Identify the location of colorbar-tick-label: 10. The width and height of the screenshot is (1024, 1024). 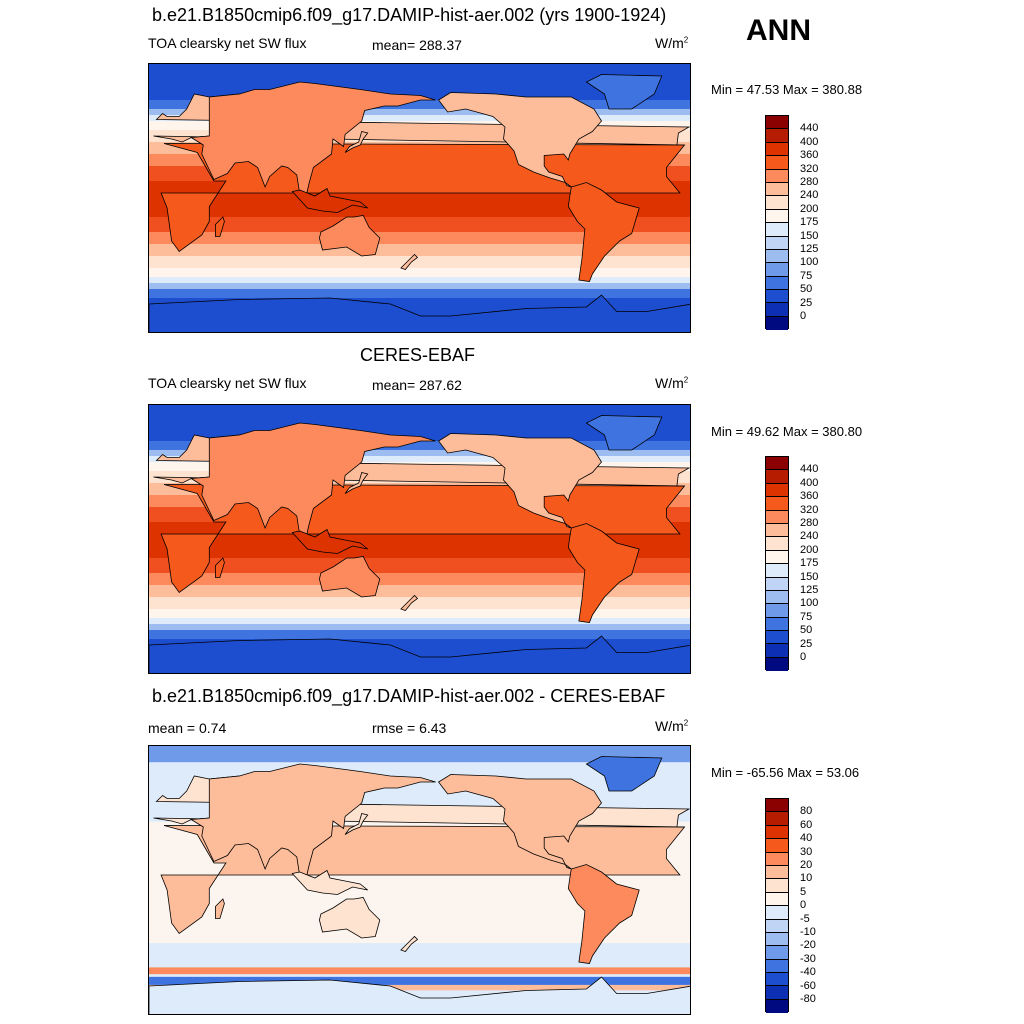
(806, 878).